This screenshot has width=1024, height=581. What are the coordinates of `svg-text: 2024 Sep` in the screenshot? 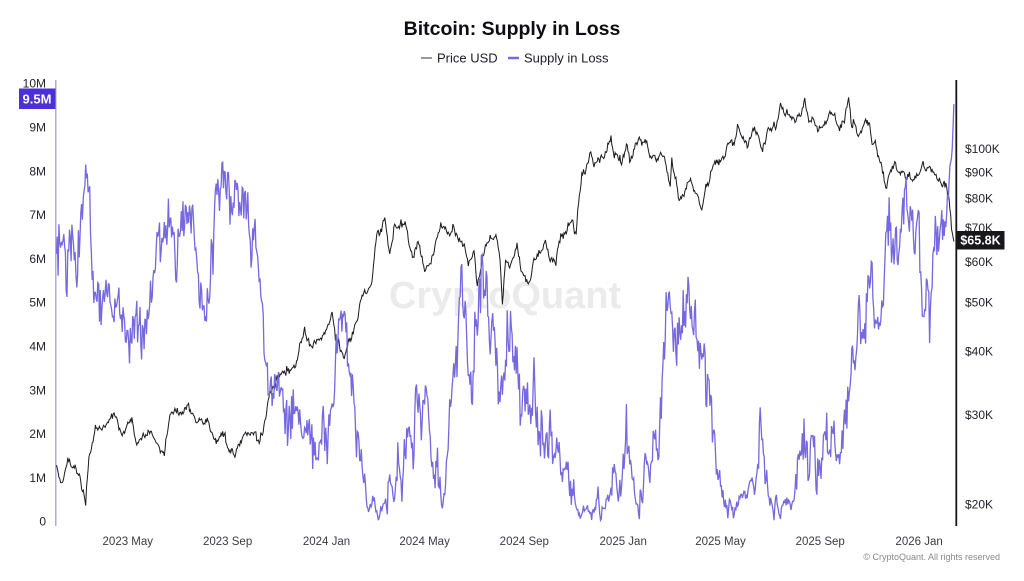 It's located at (524, 542).